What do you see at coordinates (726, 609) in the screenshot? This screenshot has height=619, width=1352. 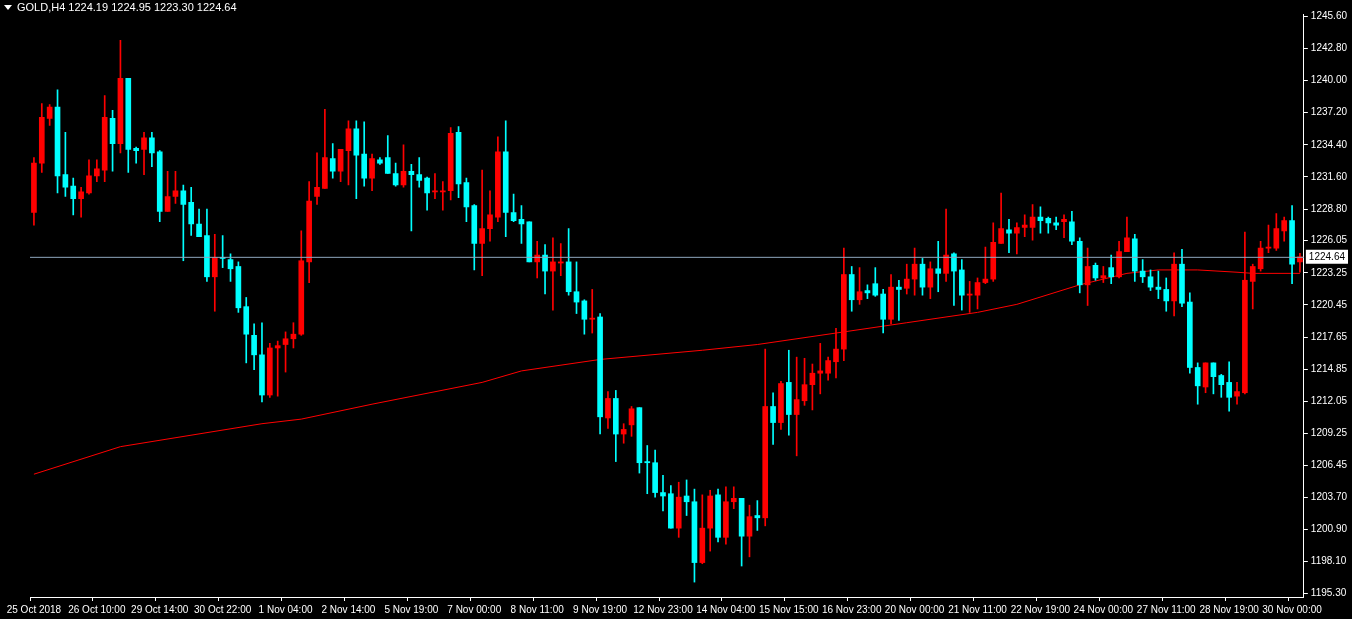 I see `x-tick-label: 14 Nov 04:00` at bounding box center [726, 609].